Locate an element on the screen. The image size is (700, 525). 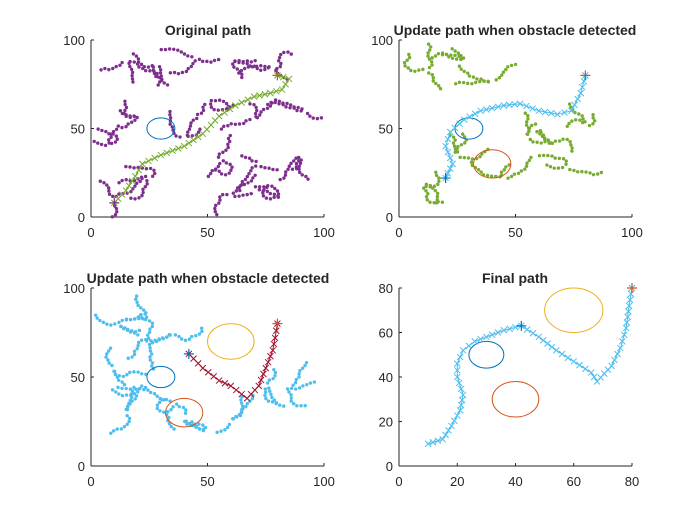
obstacle-circle is located at coordinates (574, 310).